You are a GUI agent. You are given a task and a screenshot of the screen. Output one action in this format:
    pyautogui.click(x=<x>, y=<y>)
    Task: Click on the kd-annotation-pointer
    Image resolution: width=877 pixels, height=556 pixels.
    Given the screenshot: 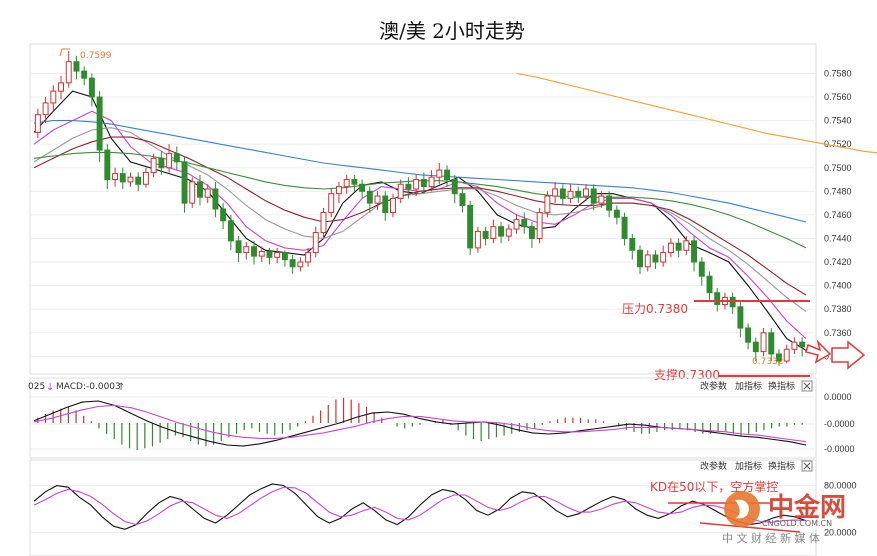 What is the action you would take?
    pyautogui.click(x=750, y=527)
    